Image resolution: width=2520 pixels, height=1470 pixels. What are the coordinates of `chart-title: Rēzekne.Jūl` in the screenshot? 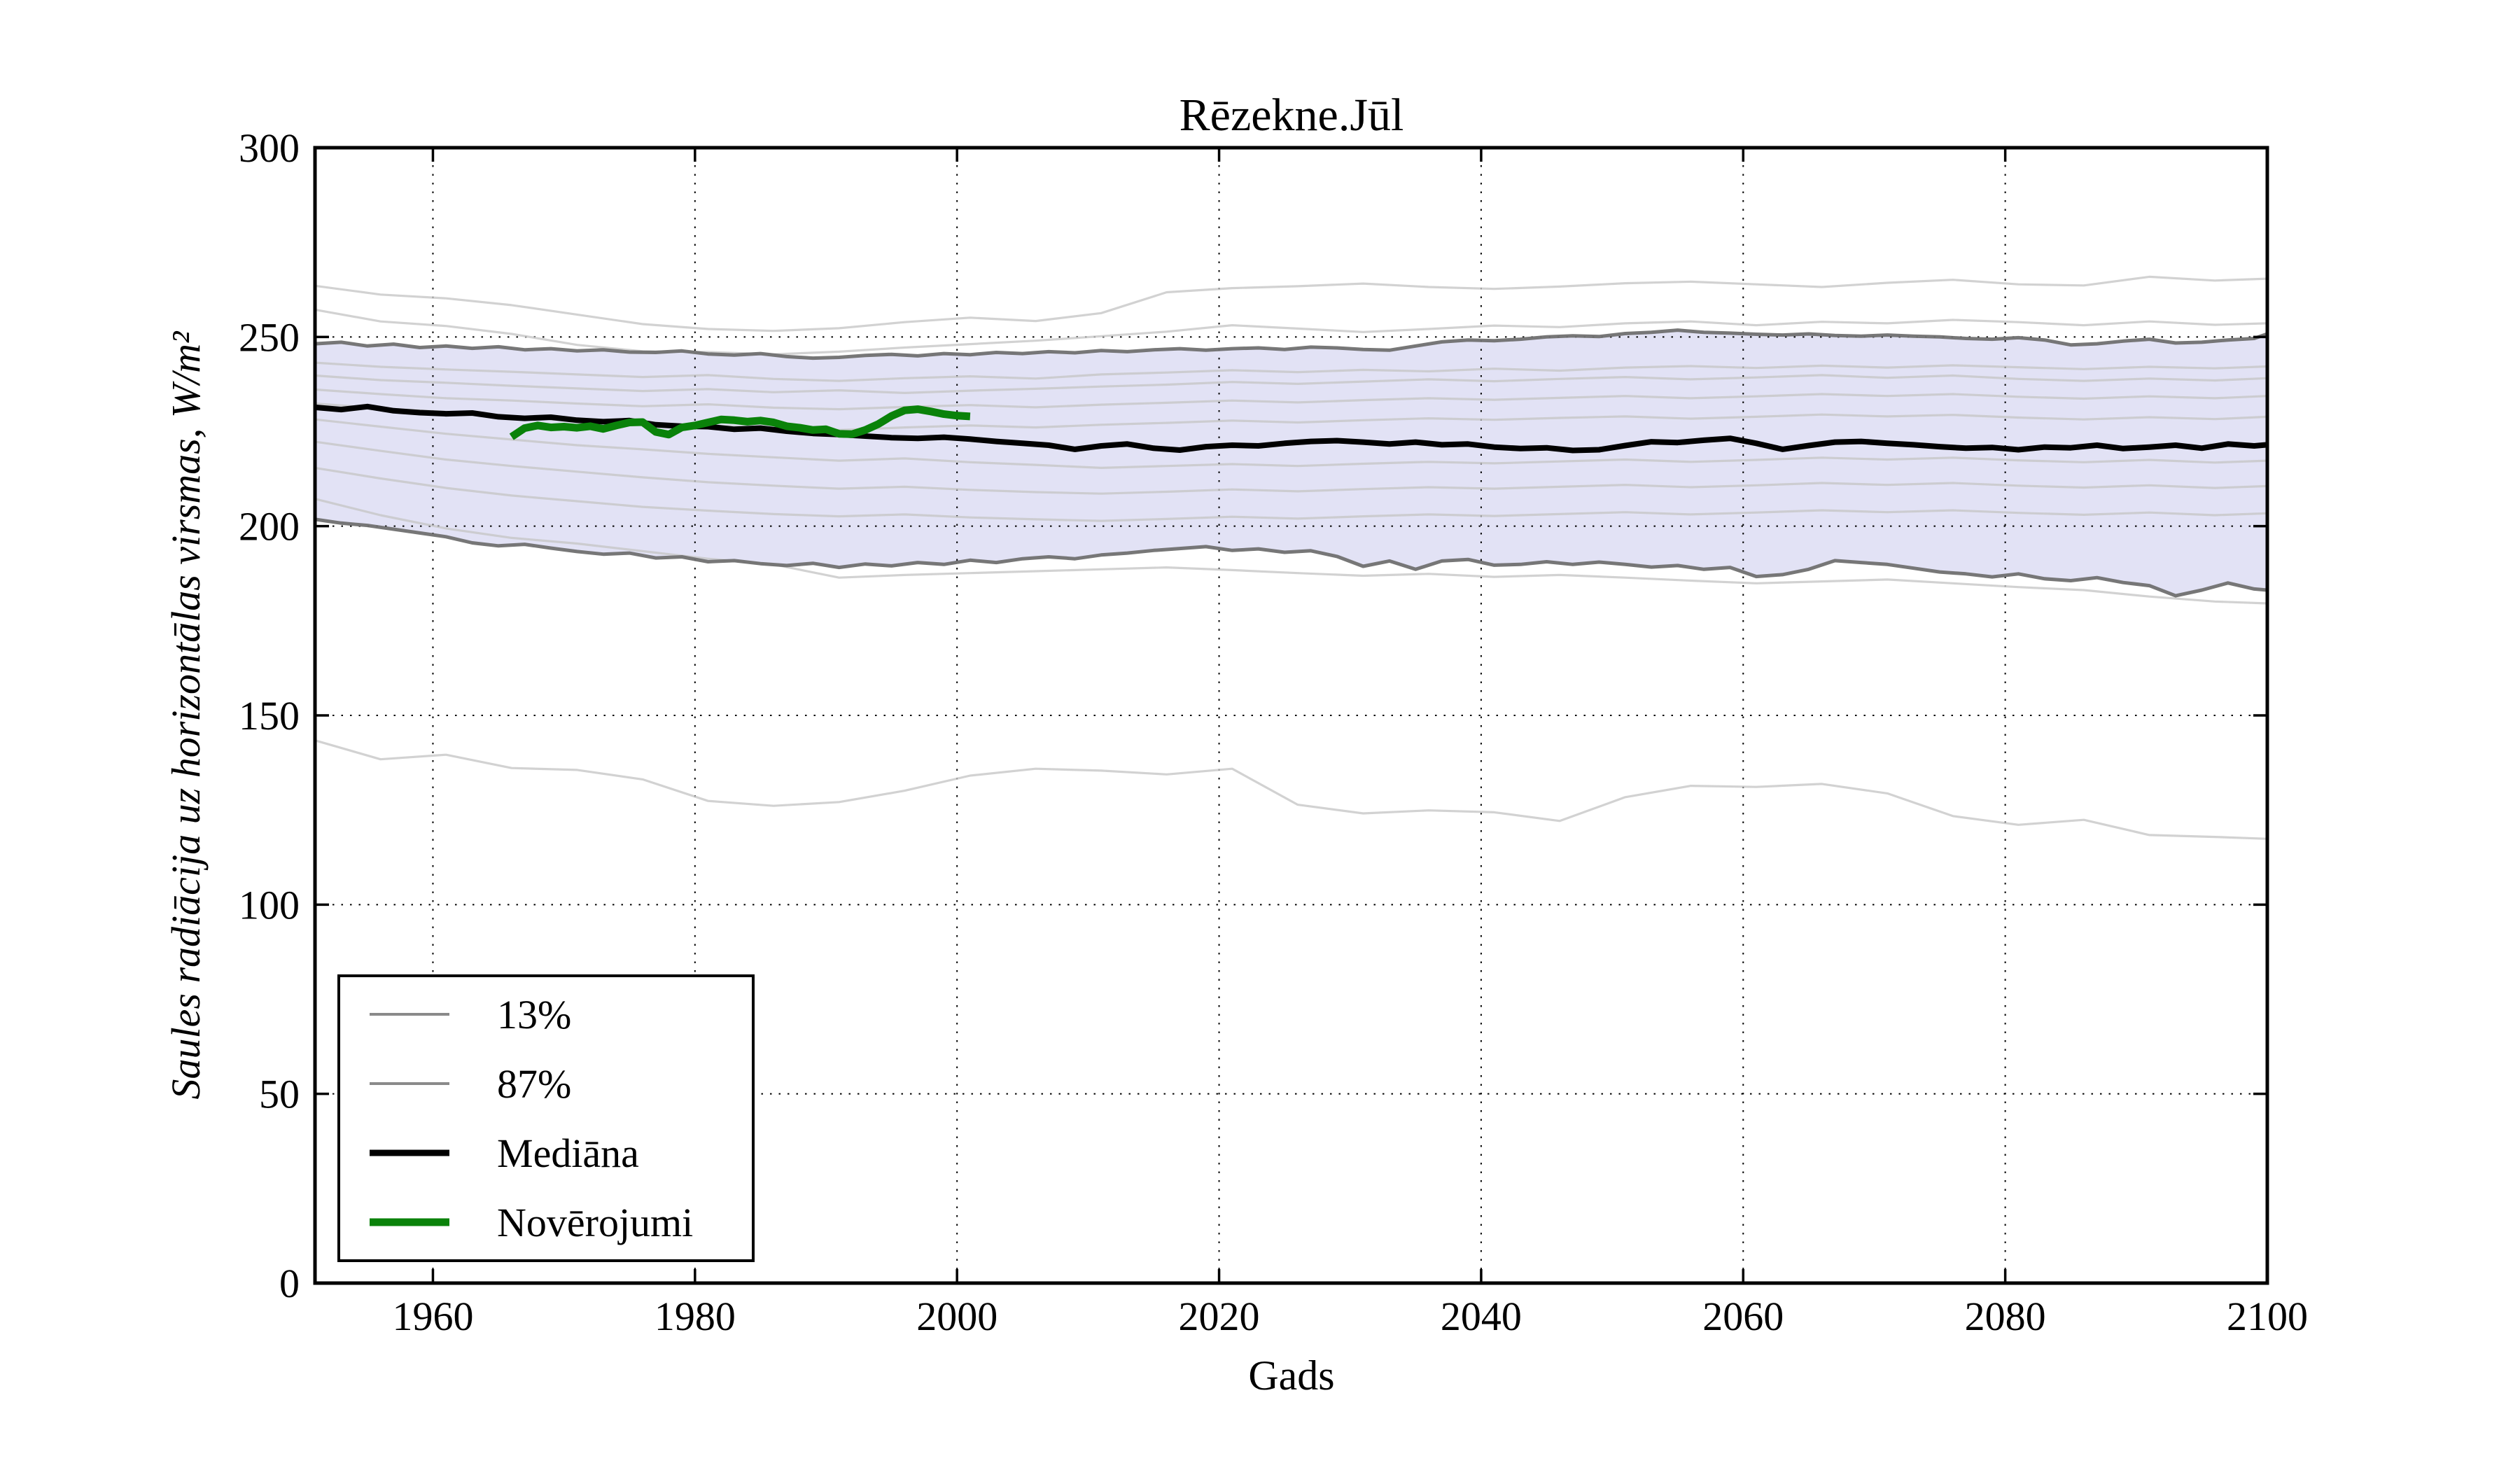 It's located at (1292, 115).